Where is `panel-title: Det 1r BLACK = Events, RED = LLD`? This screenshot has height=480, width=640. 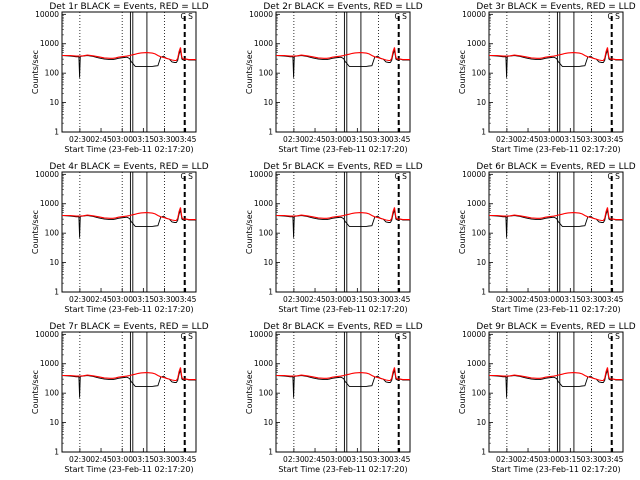
panel-title: Det 1r BLACK = Events, RED = LLD is located at coordinates (128, 7).